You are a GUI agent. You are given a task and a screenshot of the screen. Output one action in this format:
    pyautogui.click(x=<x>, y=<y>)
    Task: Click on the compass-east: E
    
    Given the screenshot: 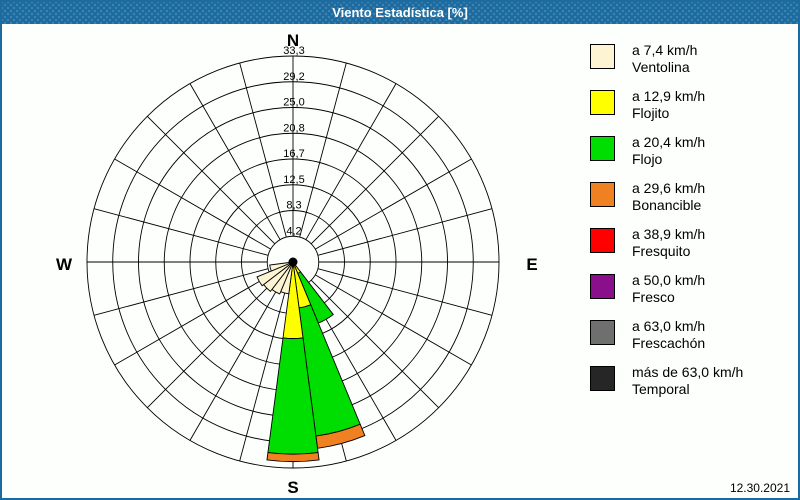 What is the action you would take?
    pyautogui.click(x=531, y=264)
    